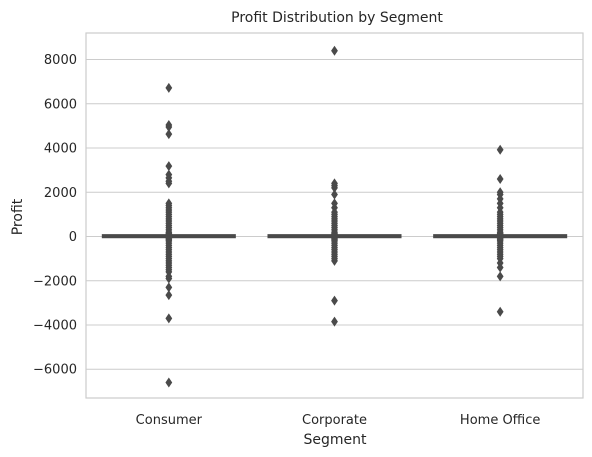  Describe the element at coordinates (18, 216) in the screenshot. I see `y-axis-title: Profit` at that location.